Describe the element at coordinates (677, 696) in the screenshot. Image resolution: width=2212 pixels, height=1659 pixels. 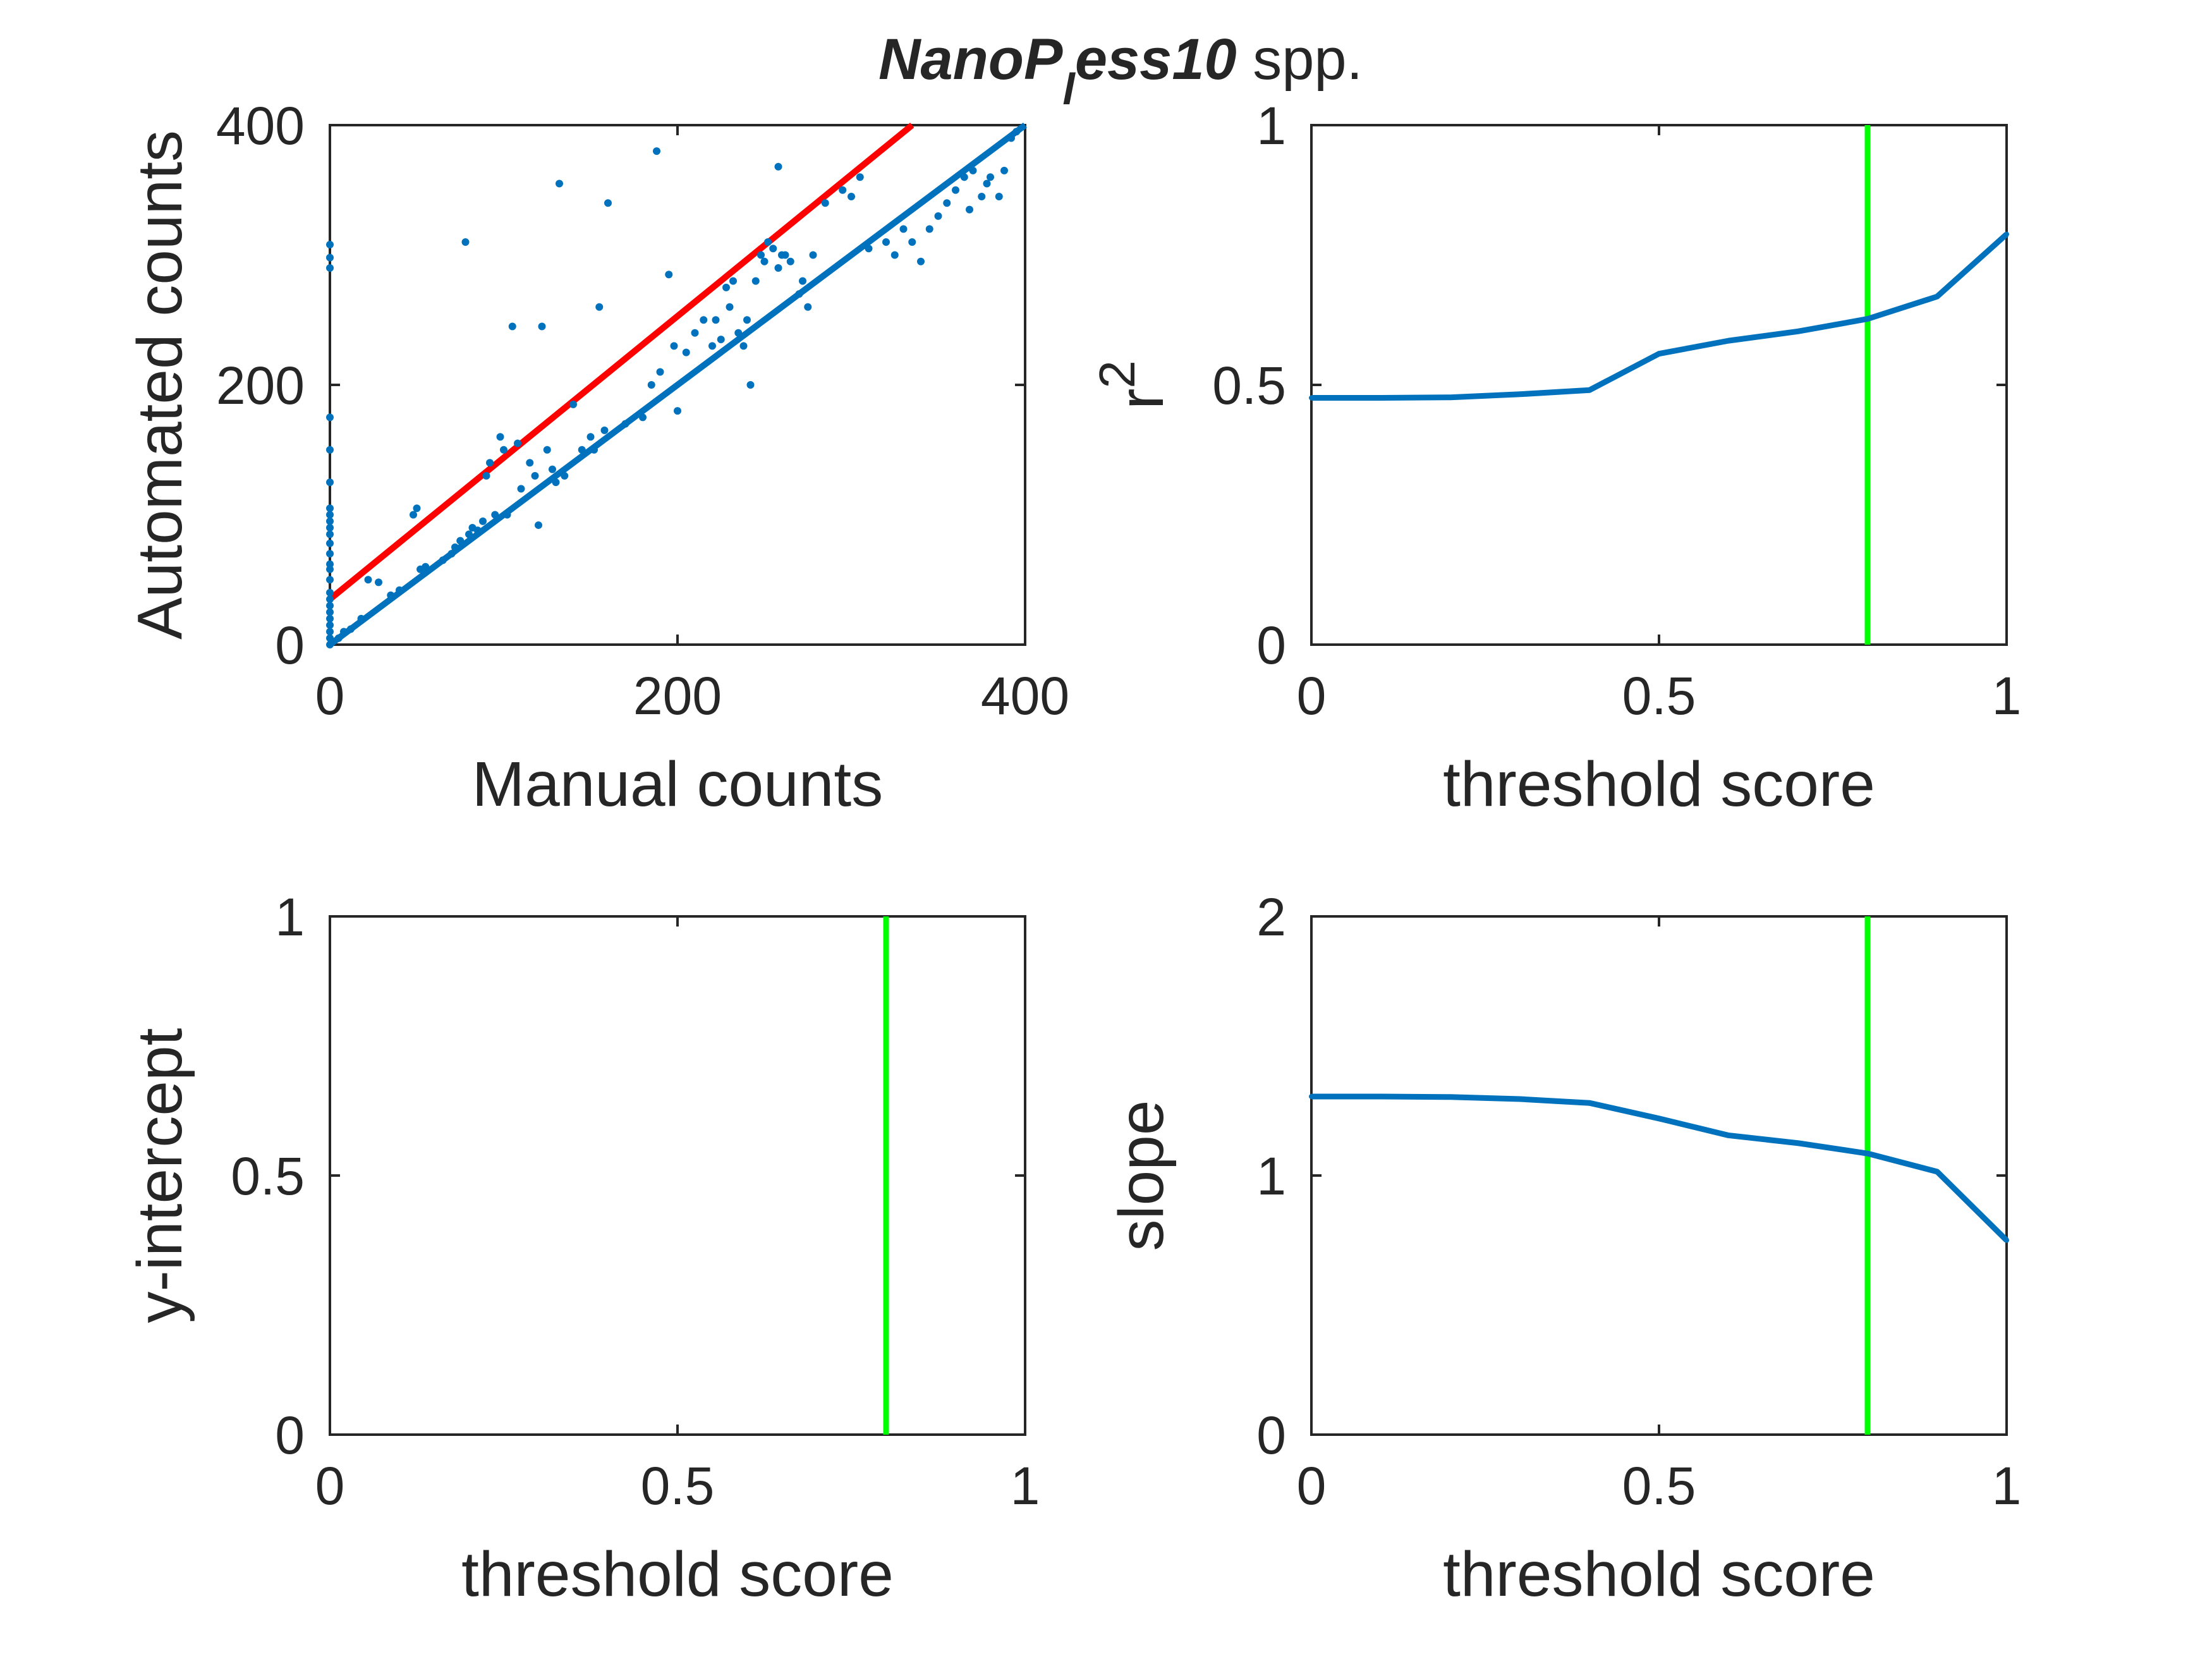
I see `x-tick-label: 200` at that location.